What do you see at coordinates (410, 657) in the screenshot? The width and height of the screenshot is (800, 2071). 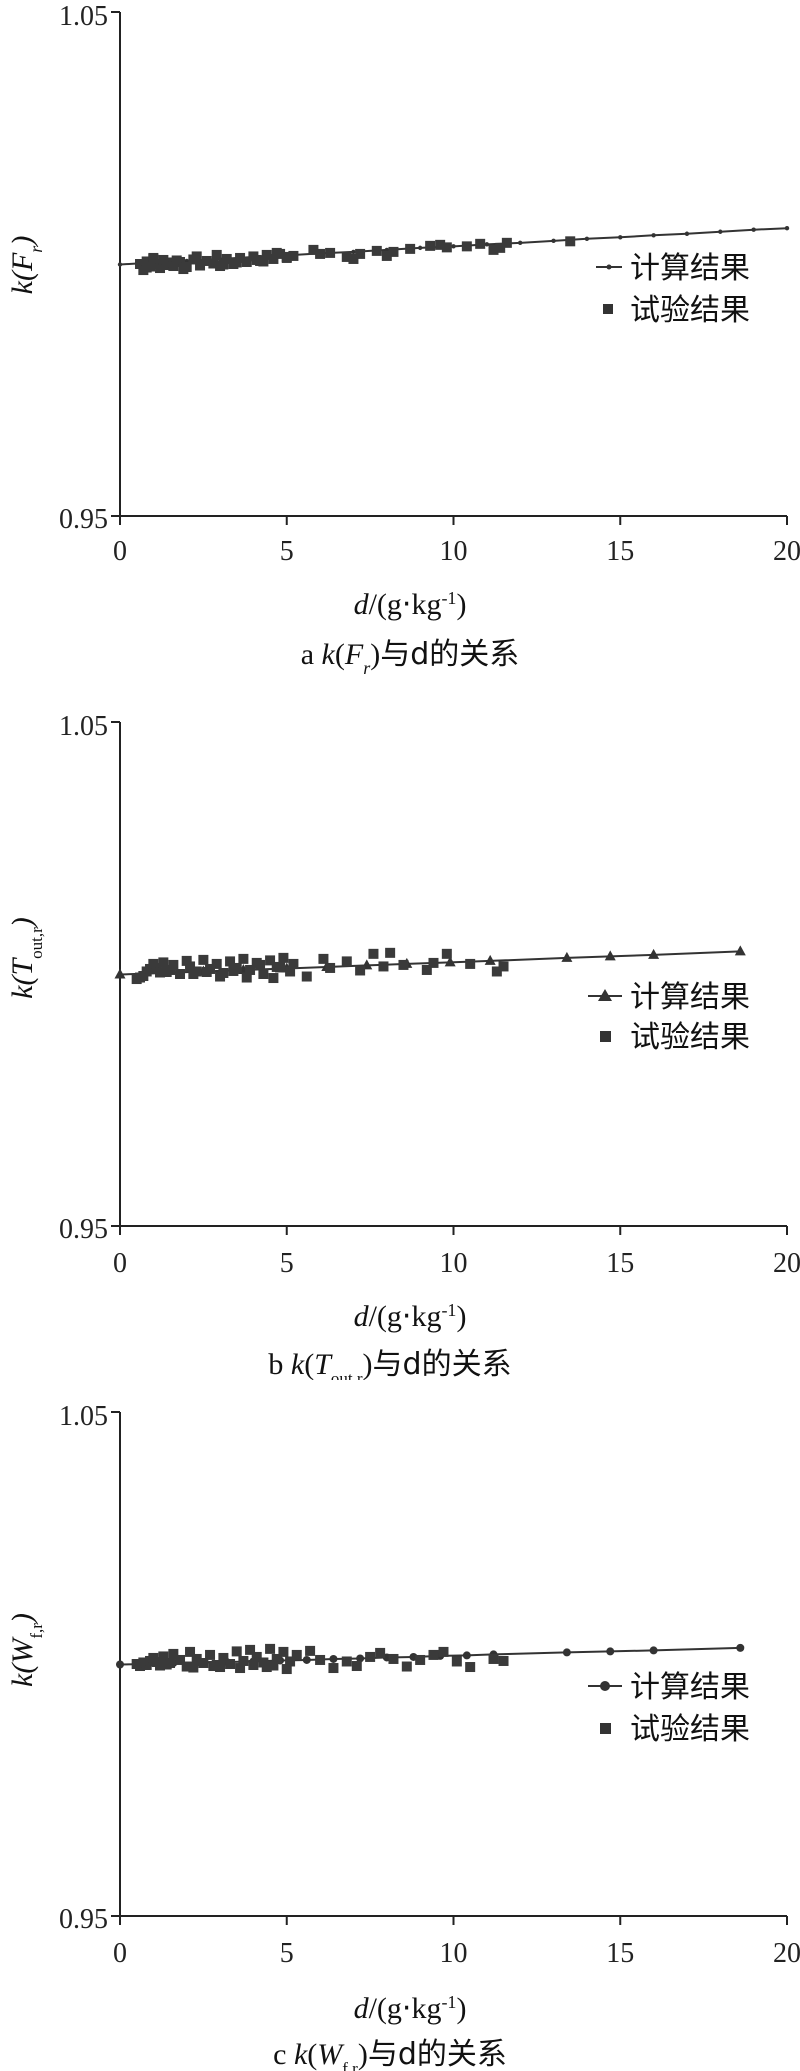 I see `caption-a: a k(Fr)与d的关系` at bounding box center [410, 657].